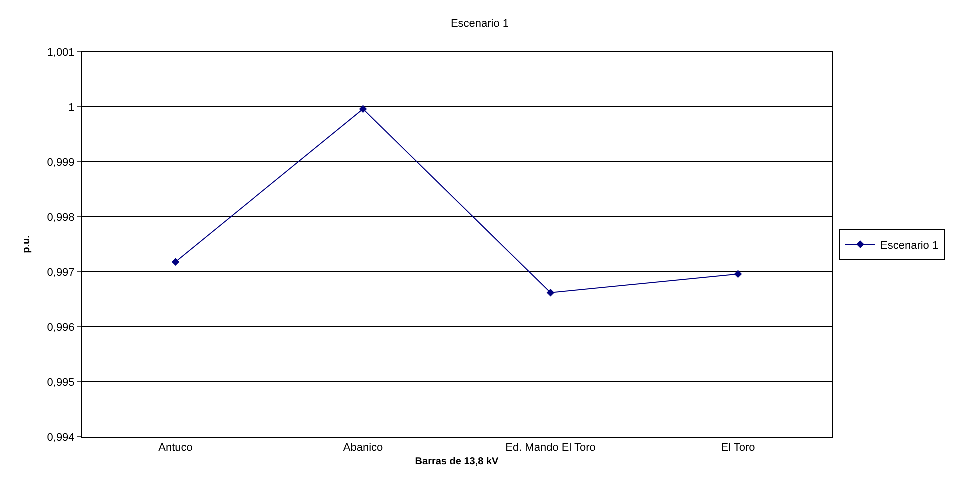 Image resolution: width=960 pixels, height=479 pixels. What do you see at coordinates (61, 328) in the screenshot?
I see `y-tick-label: 0,996` at bounding box center [61, 328].